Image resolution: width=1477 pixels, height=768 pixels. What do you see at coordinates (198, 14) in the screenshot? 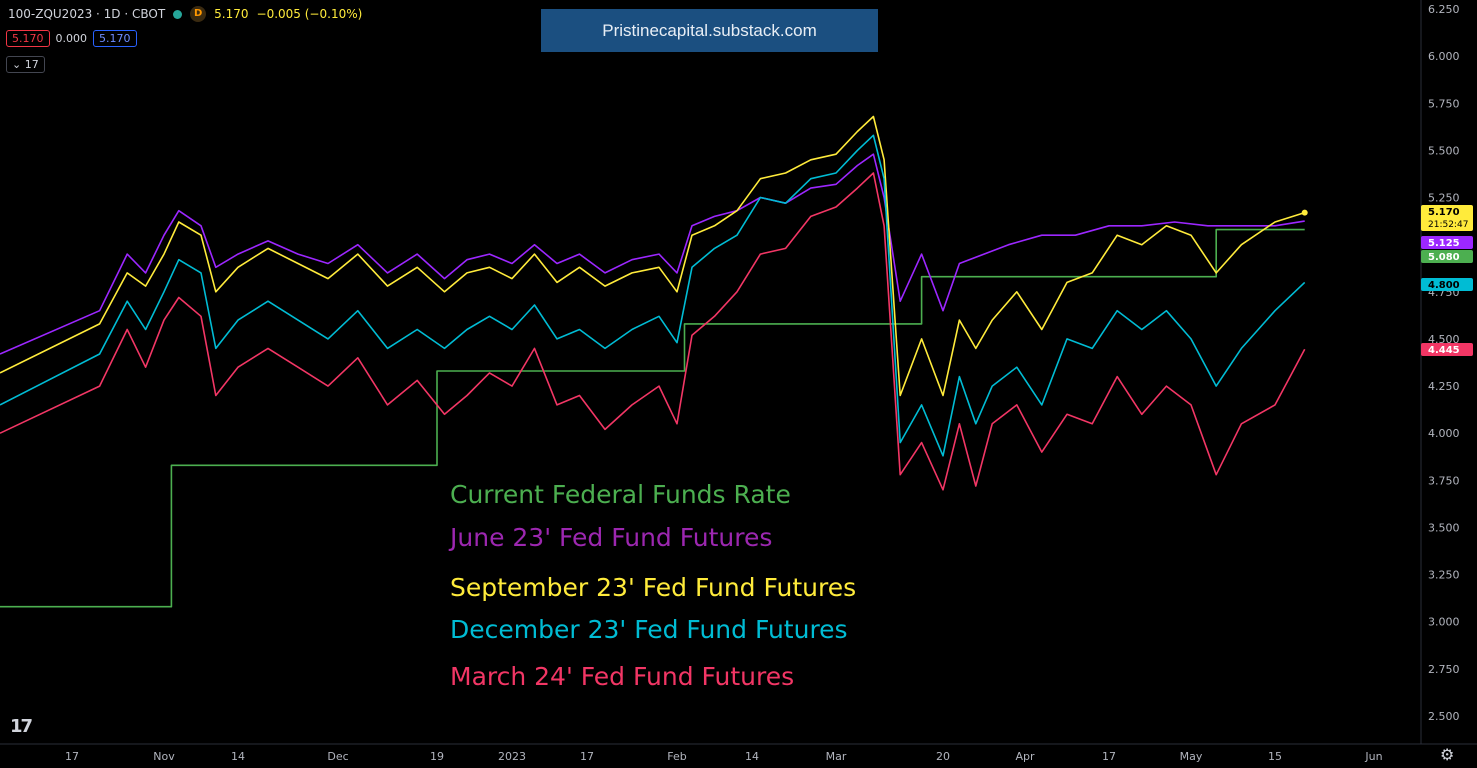
I see `interval-badge: D` at bounding box center [198, 14].